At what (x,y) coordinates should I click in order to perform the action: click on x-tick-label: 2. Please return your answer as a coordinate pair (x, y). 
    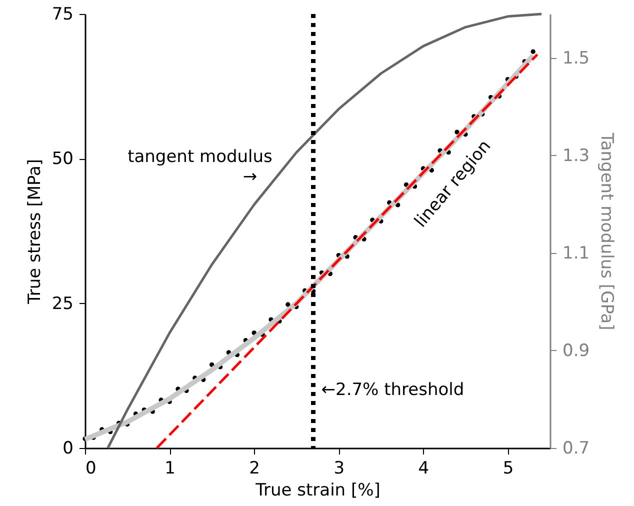
    Looking at the image, I should click on (254, 468).